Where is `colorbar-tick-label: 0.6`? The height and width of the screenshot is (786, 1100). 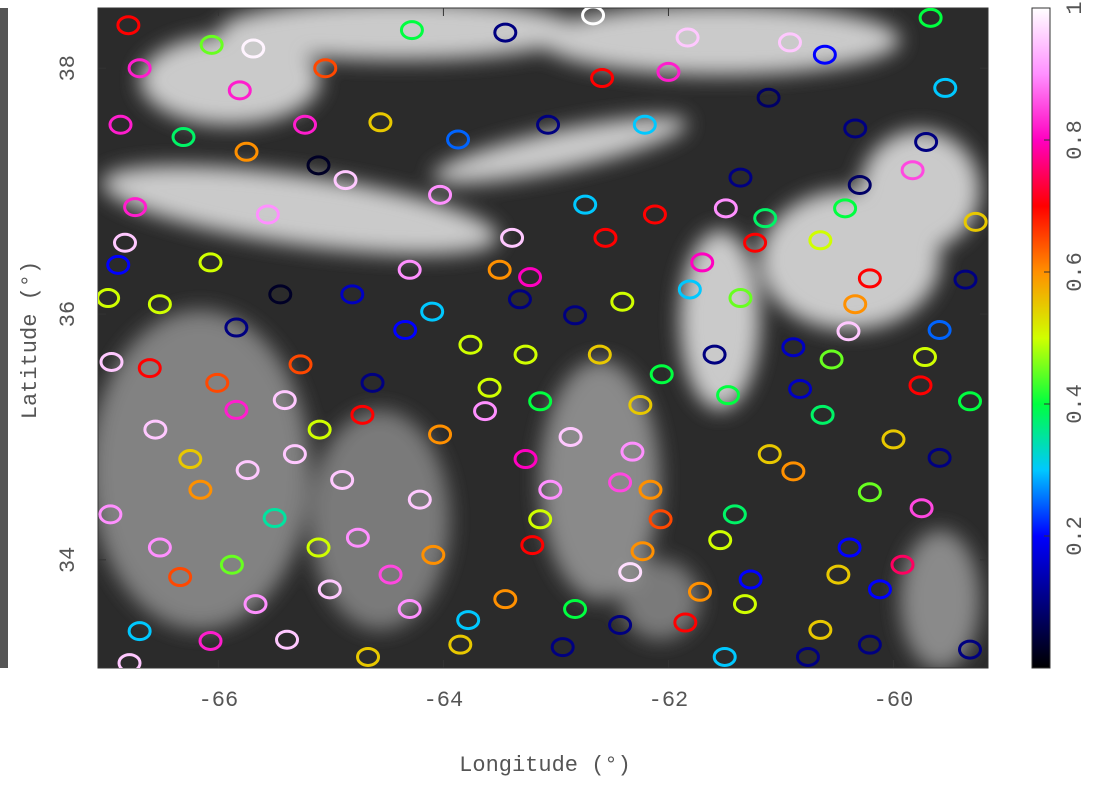 colorbar-tick-label: 0.6 is located at coordinates (1075, 272).